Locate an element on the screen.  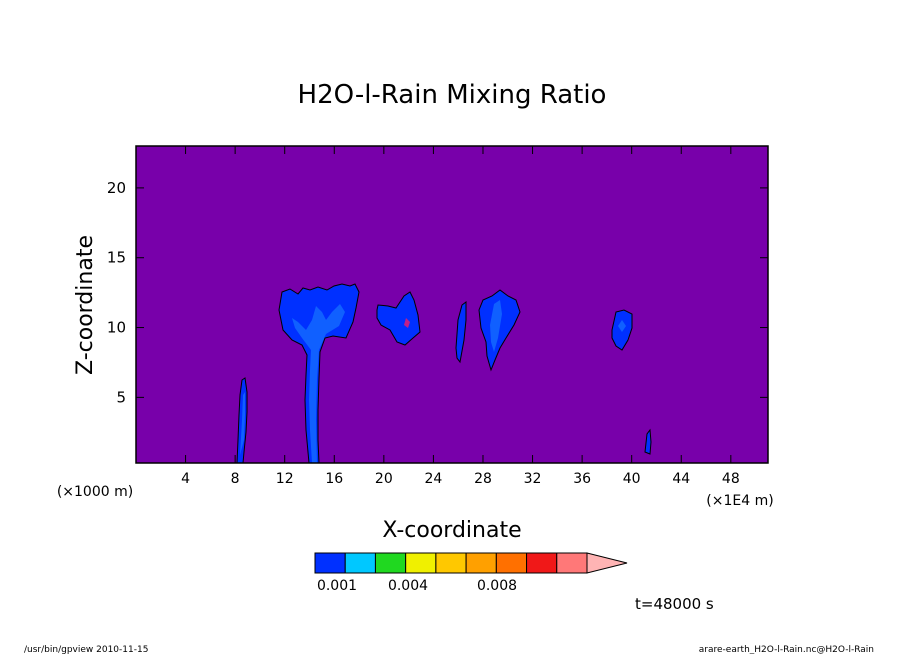
y-axis-label: Z-coordinate is located at coordinates (85, 305).